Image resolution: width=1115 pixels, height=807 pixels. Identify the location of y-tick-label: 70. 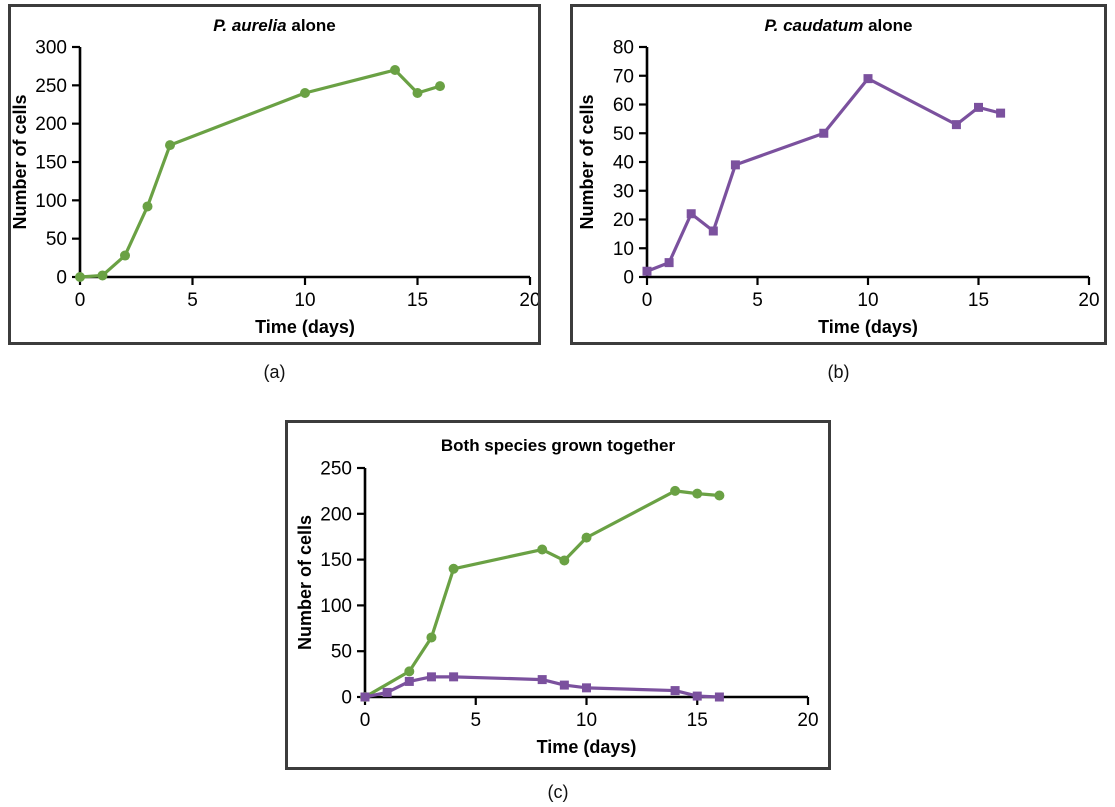
(623, 76).